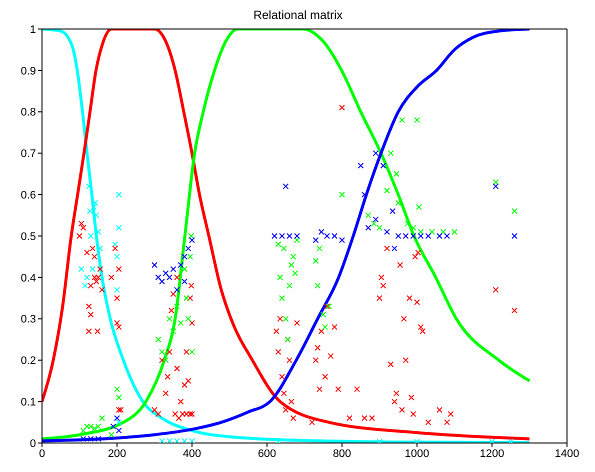  Describe the element at coordinates (28, 71) in the screenshot. I see `y-tick-label: 0.9` at that location.